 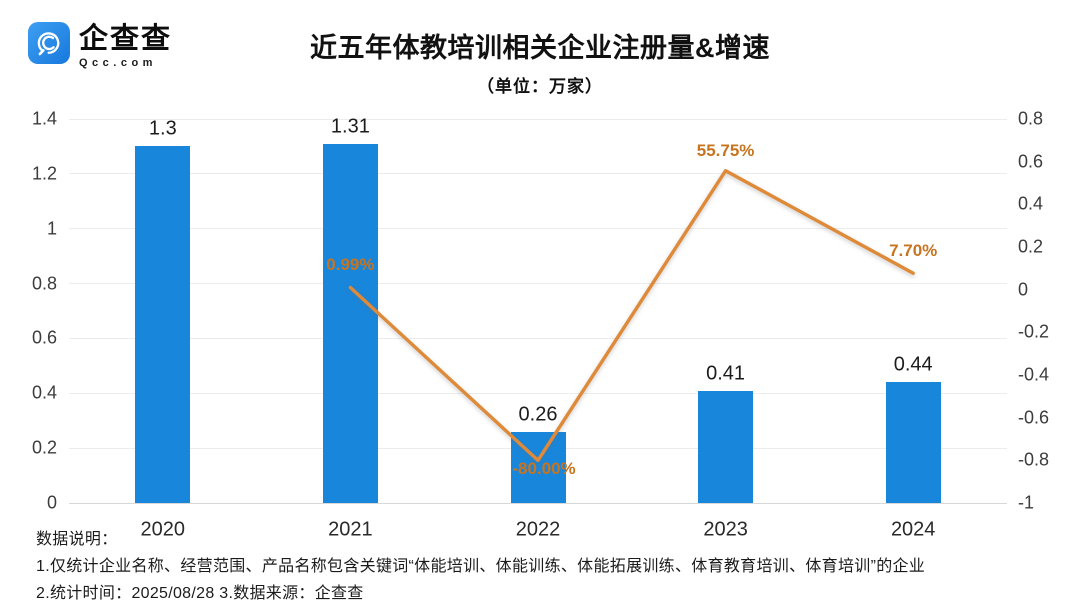 I want to click on growth-value-label: -80.00%, so click(x=544, y=469).